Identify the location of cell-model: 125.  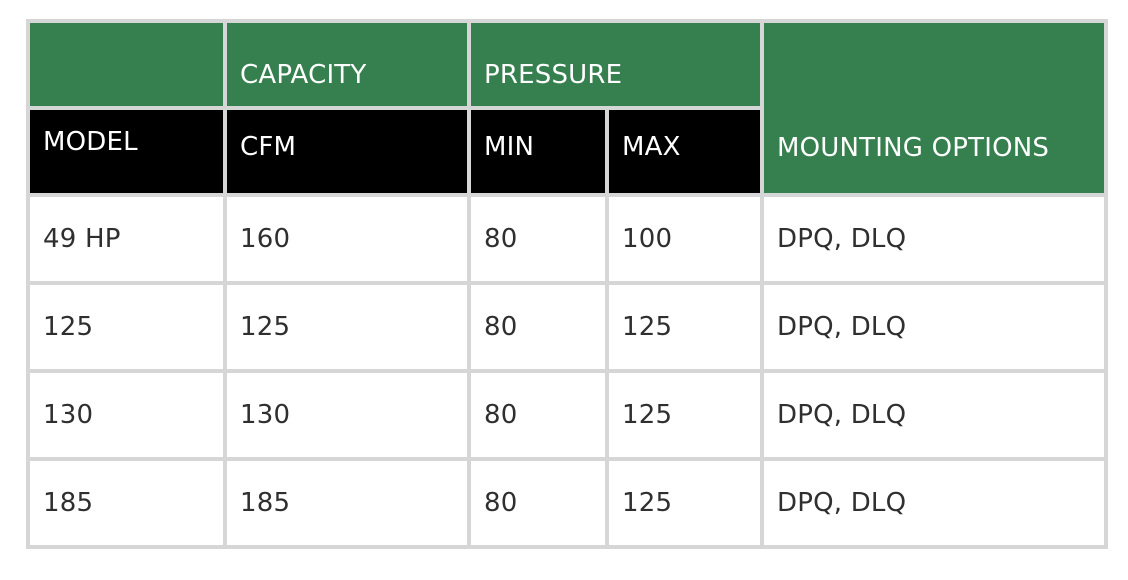
(126, 327).